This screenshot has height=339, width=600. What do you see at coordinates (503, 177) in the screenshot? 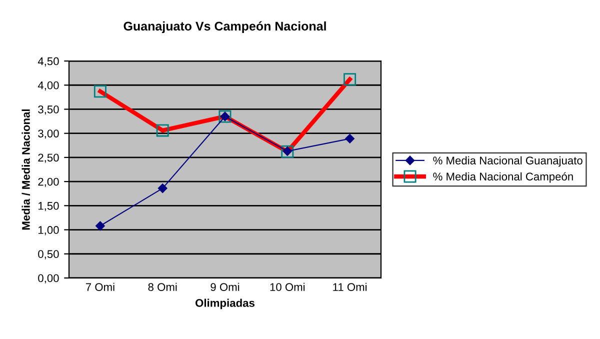
I see `legend-label: % Media Nacional Campeón` at bounding box center [503, 177].